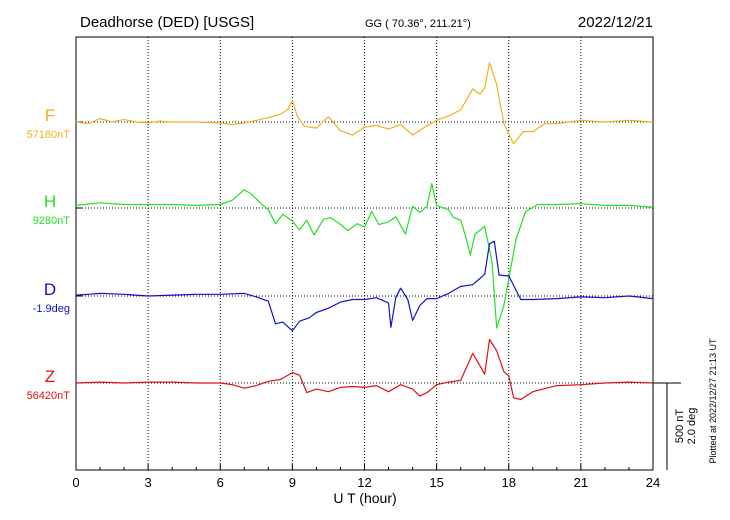  I want to click on series-line-Z, so click(364, 369).